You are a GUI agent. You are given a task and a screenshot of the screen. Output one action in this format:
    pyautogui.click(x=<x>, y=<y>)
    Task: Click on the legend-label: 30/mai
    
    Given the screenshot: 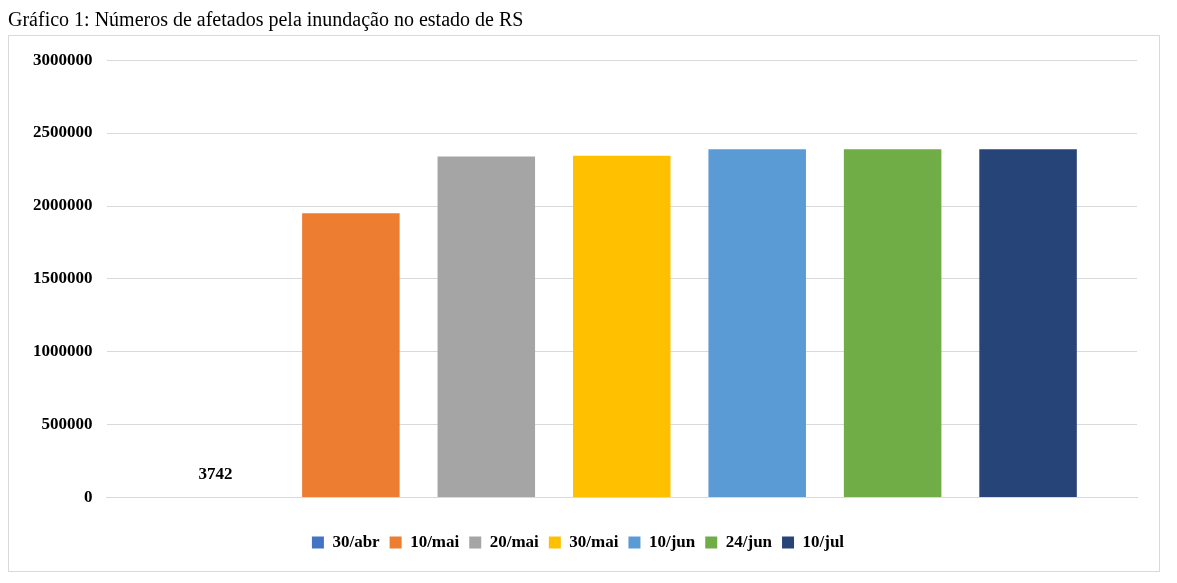 What is the action you would take?
    pyautogui.click(x=594, y=541)
    